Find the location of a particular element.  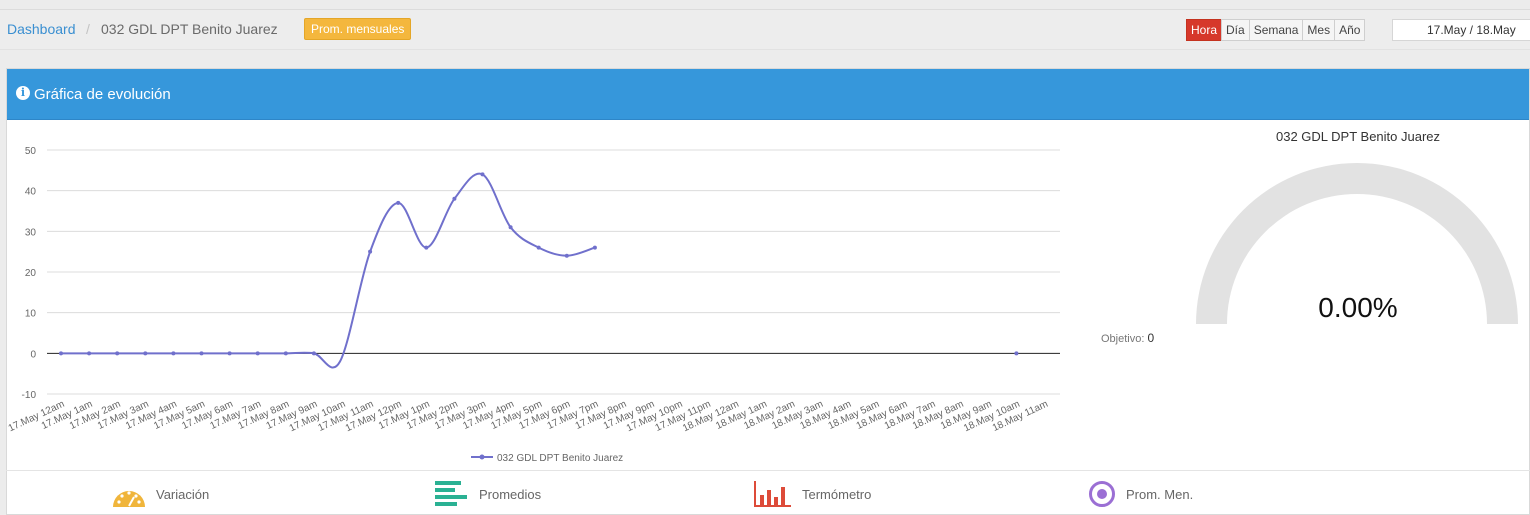

monthly-avg-tab: Prom. Men. is located at coordinates (1140, 494).